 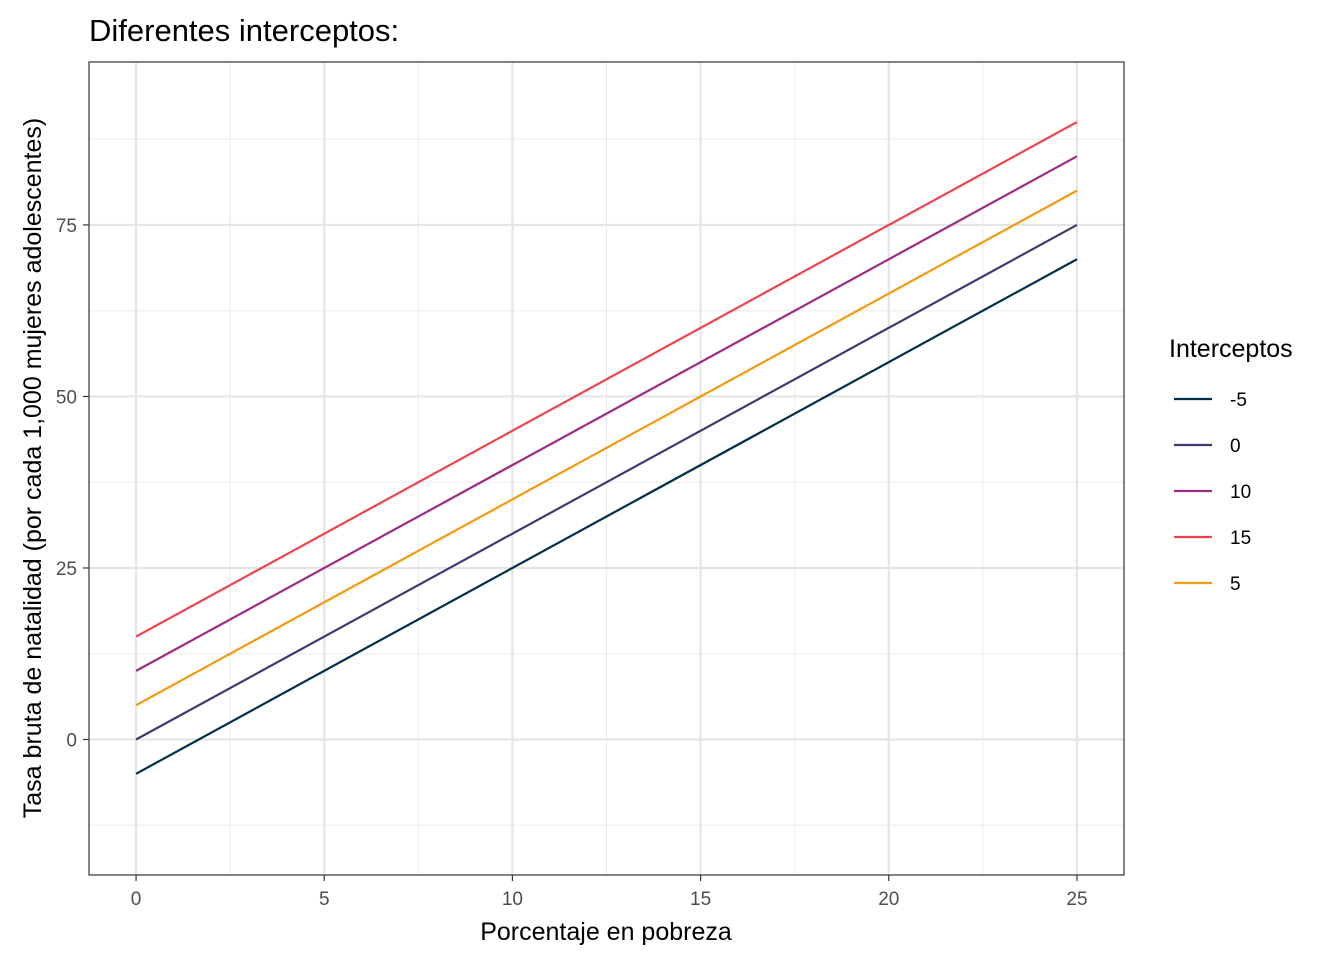 What do you see at coordinates (1235, 446) in the screenshot?
I see `legend-label: 0` at bounding box center [1235, 446].